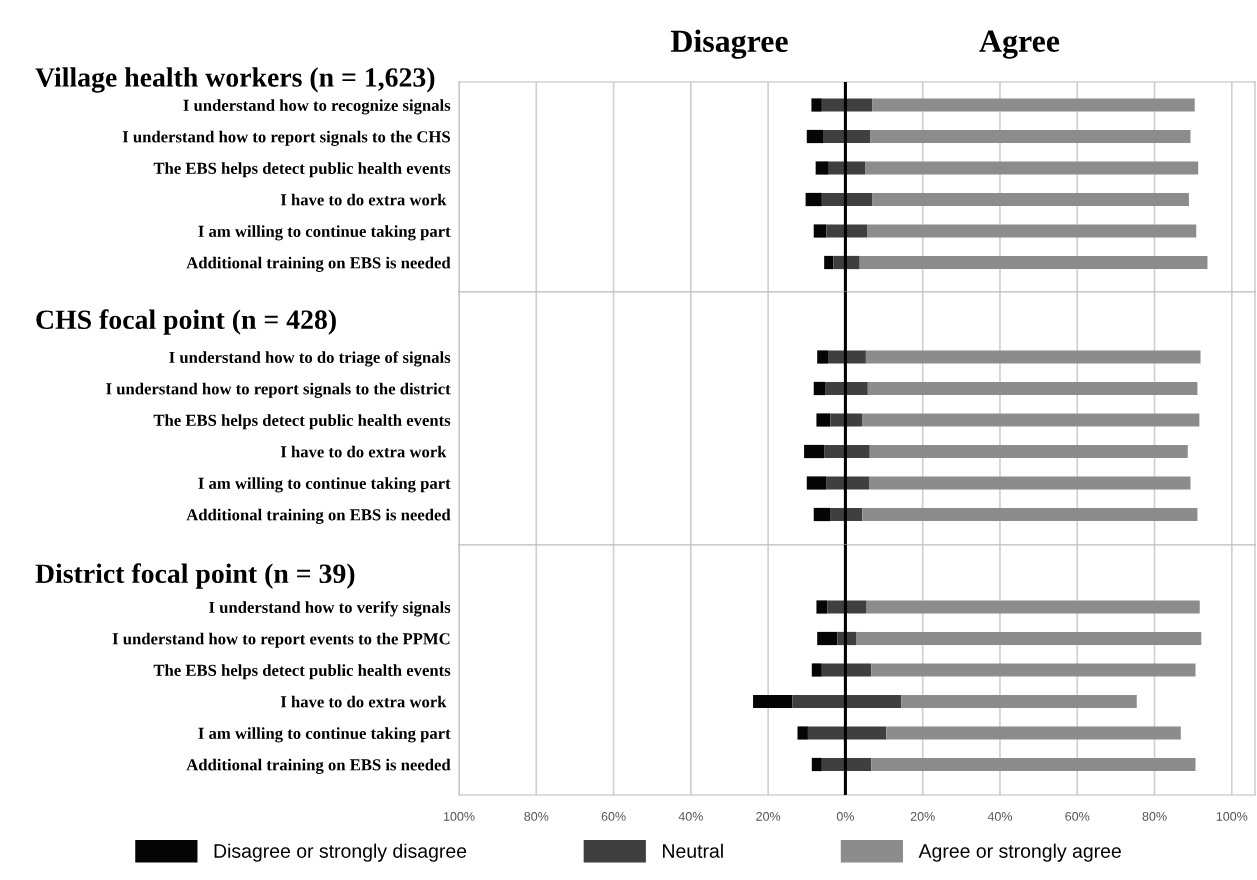 Image resolution: width=1257 pixels, height=880 pixels. Describe the element at coordinates (281, 640) in the screenshot. I see `y-tick-label: I understand how to report events to the PPMC` at that location.